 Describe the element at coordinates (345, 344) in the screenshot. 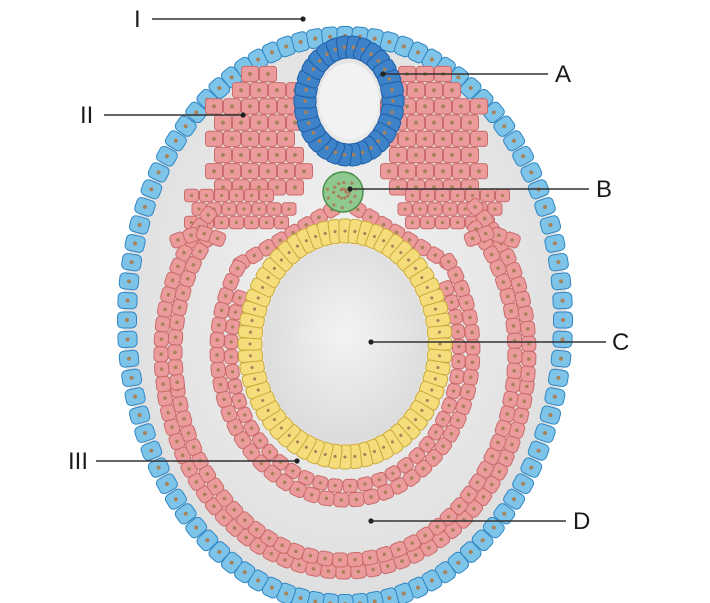

I see `endoderm-layer` at that location.